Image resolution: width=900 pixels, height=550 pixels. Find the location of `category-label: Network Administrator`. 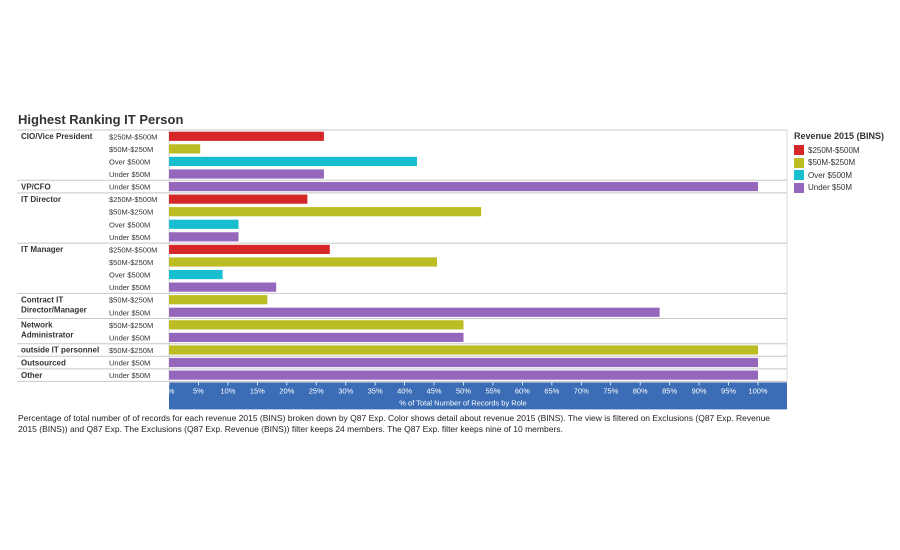

category-label: Network Administrator is located at coordinates (47, 330).